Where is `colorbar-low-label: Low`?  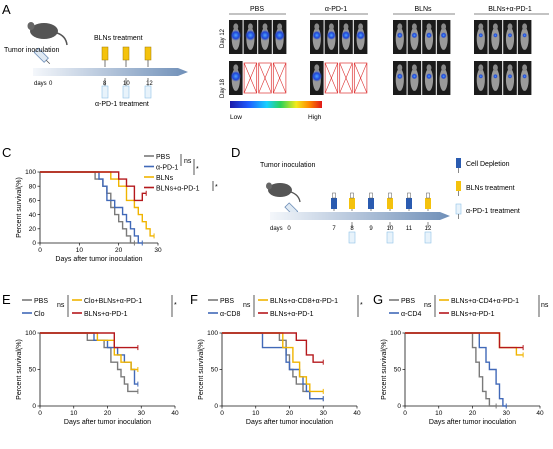
colorbar-low-label: Low is located at coordinates (236, 117).